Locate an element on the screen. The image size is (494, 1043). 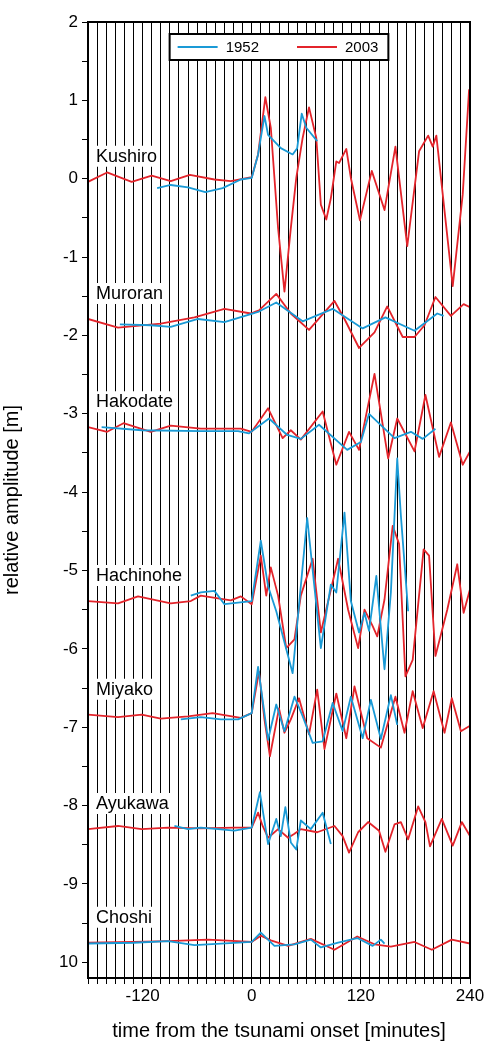
y-tick-label: -4 is located at coordinates (70, 491).